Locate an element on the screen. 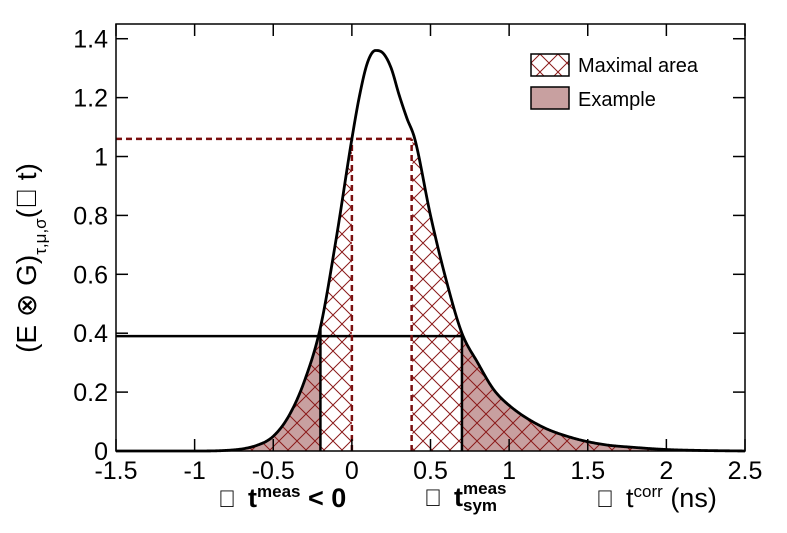 This screenshot has width=787, height=533. x-label-sup3: corr is located at coordinates (648, 491).